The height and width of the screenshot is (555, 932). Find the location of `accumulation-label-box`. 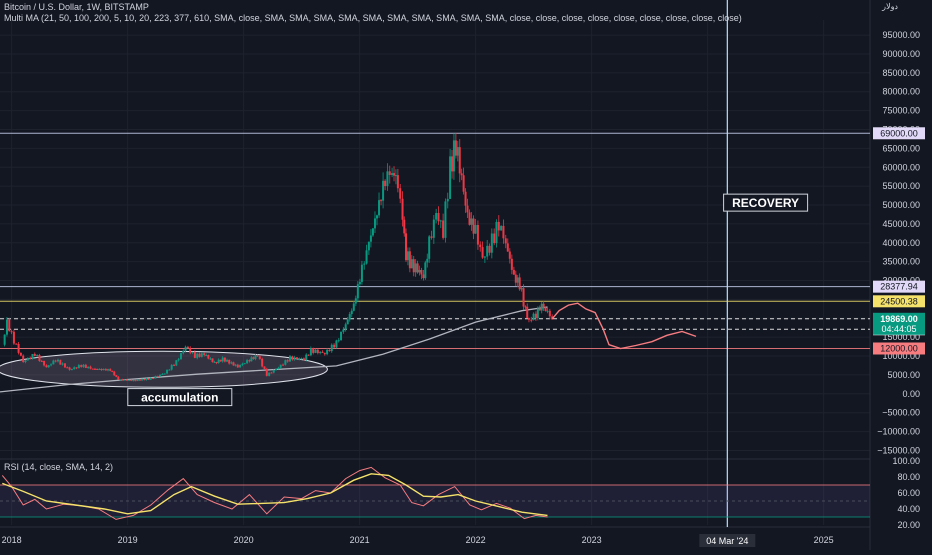

accumulation-label-box is located at coordinates (180, 397).